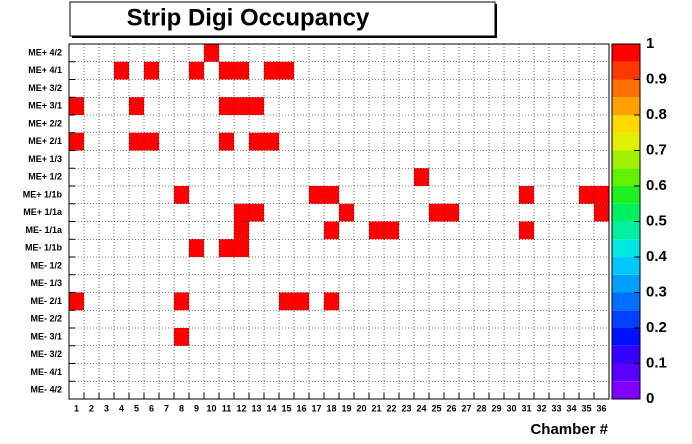 This screenshot has width=692, height=444. What do you see at coordinates (361, 408) in the screenshot?
I see `x-tick-label: 20` at bounding box center [361, 408].